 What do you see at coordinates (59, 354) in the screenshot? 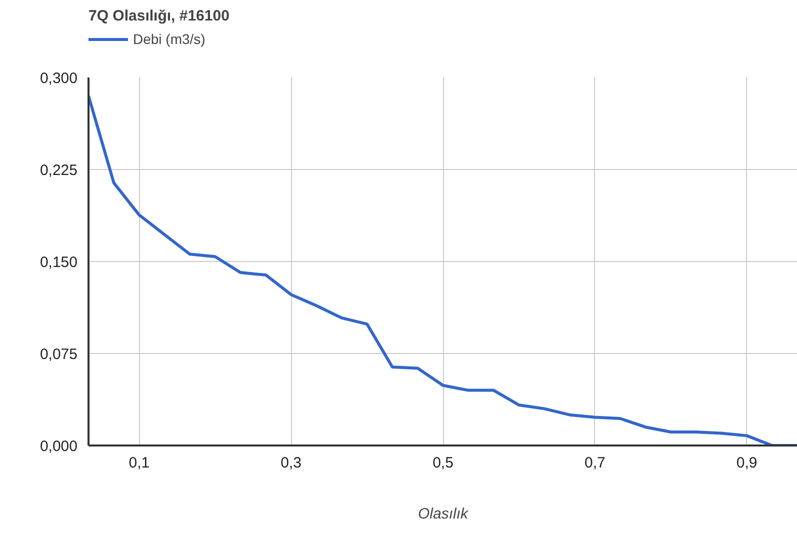
I see `y-tick-label: 0,075` at bounding box center [59, 354].